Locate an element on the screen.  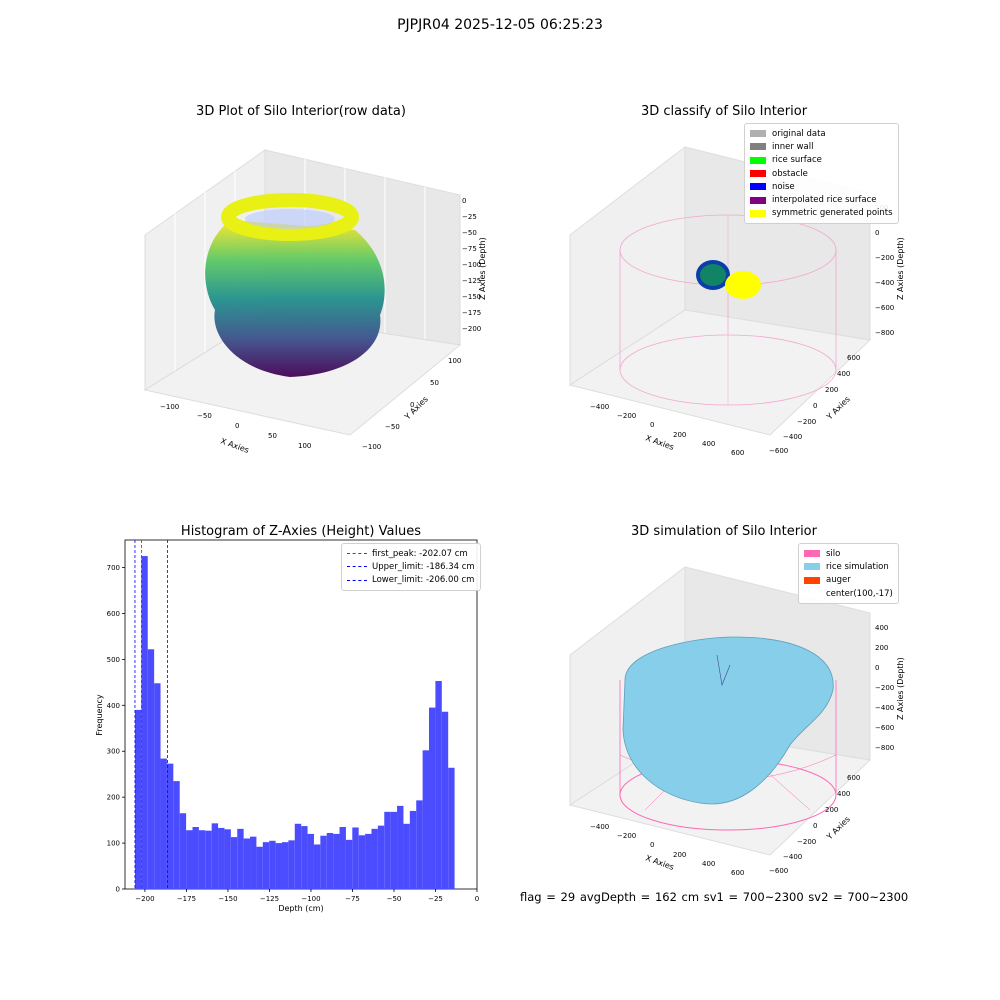
classify-legend-label: symmetric generated points is located at coordinates (832, 213).